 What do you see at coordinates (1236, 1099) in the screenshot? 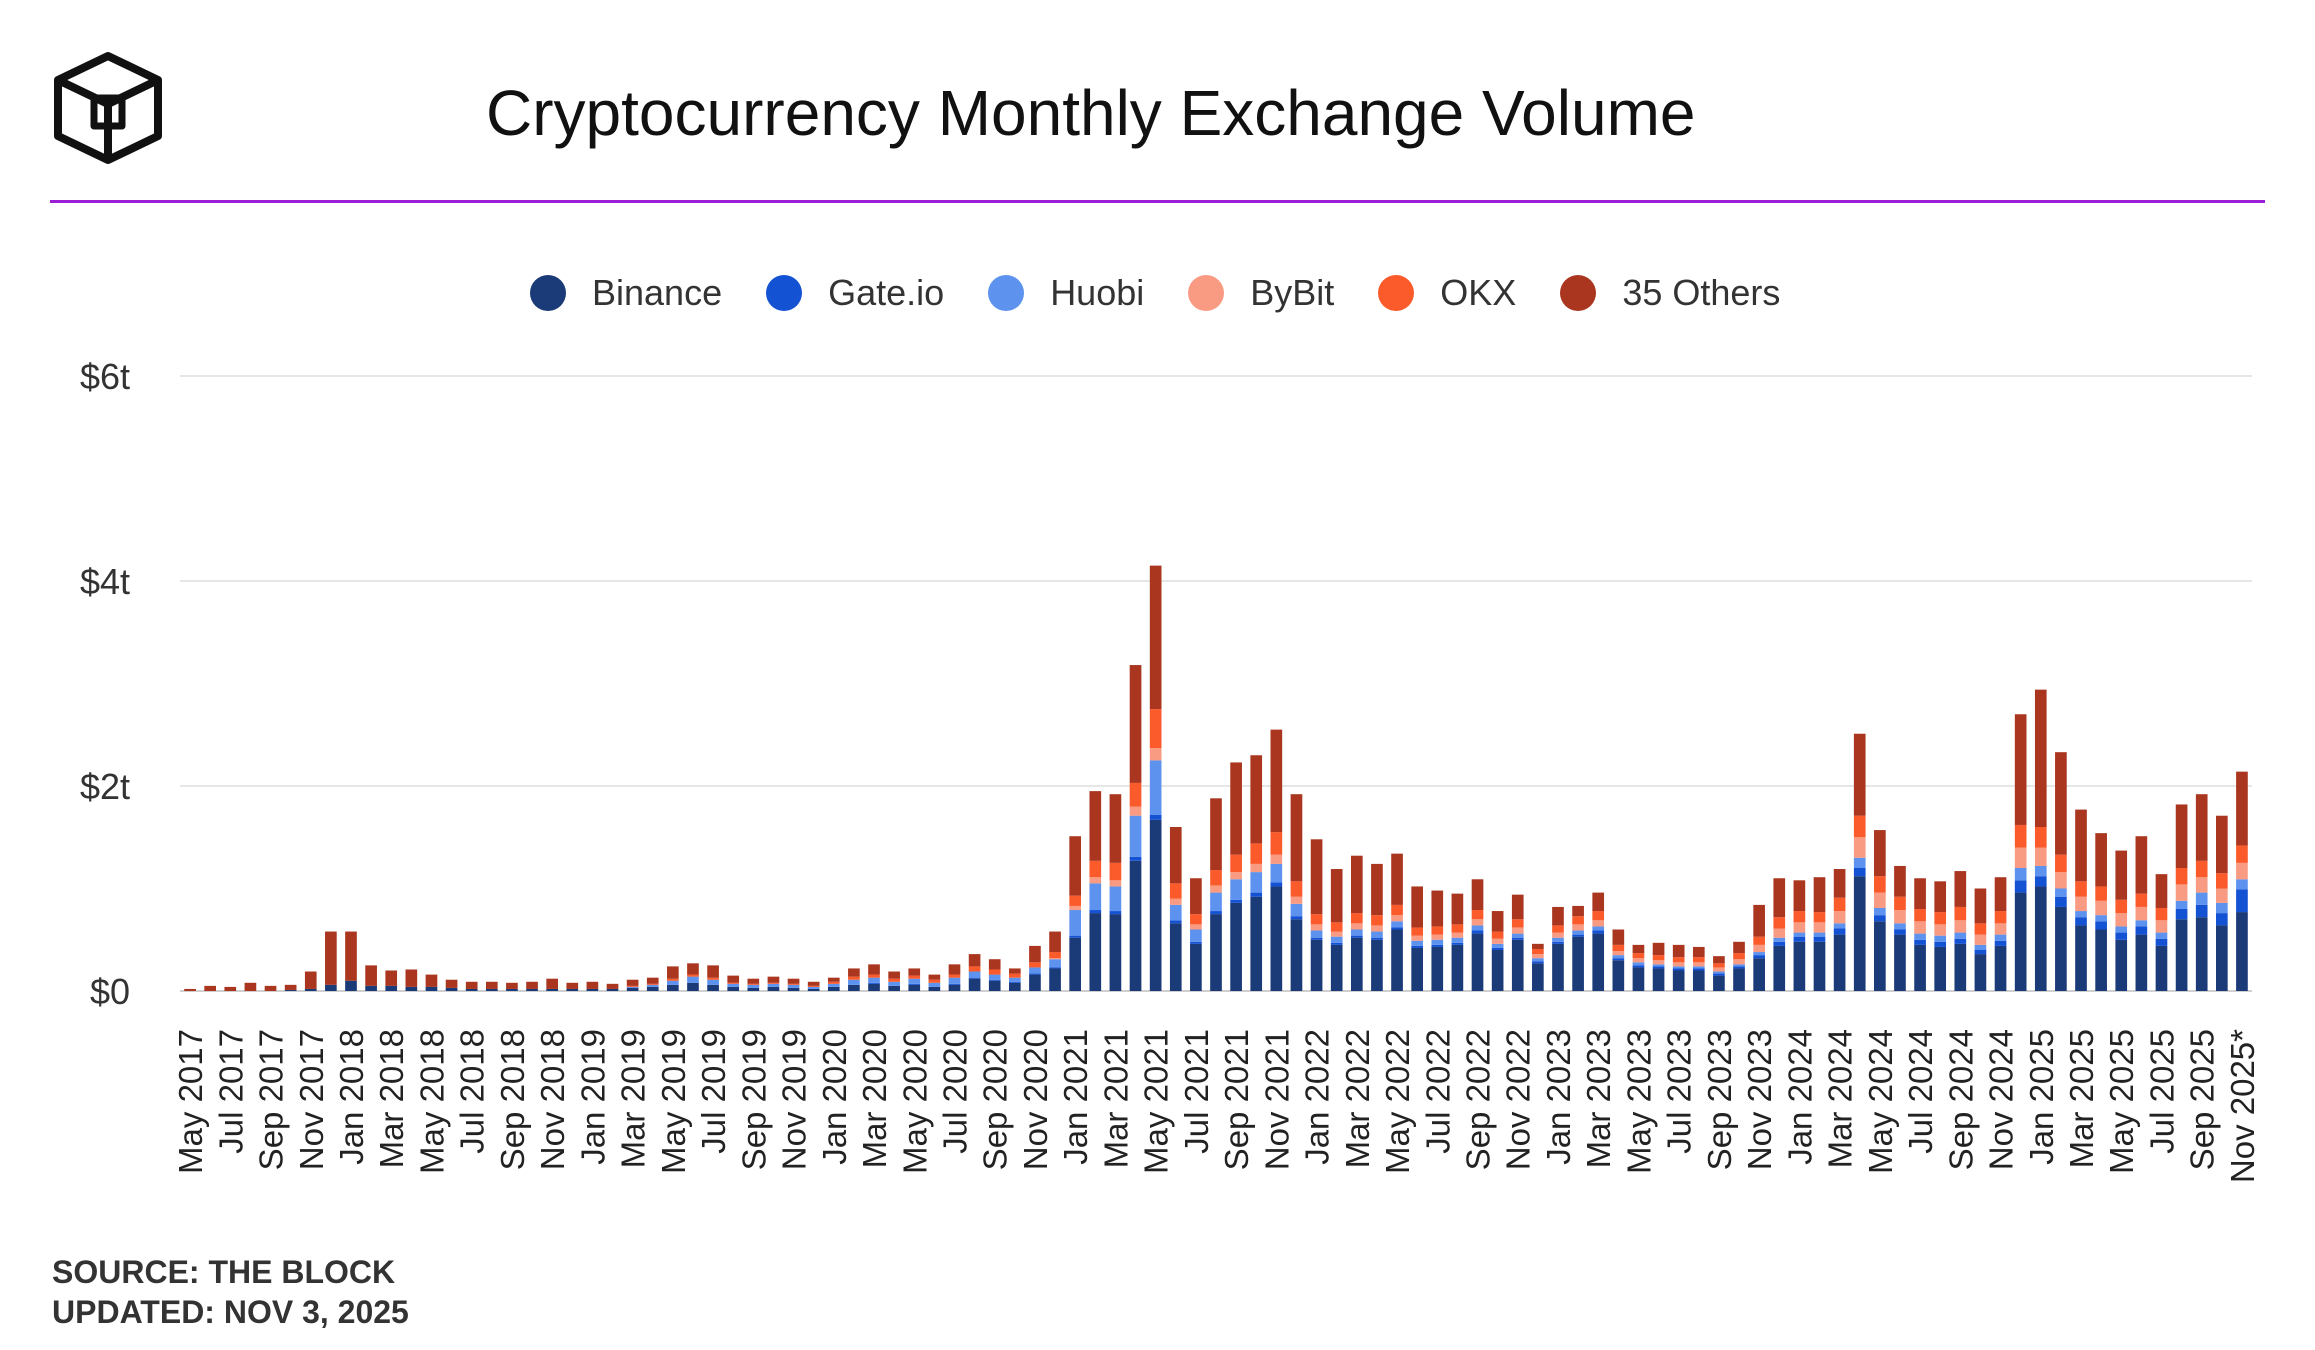
I see `x-tick-label: Sep 2021` at bounding box center [1236, 1099].